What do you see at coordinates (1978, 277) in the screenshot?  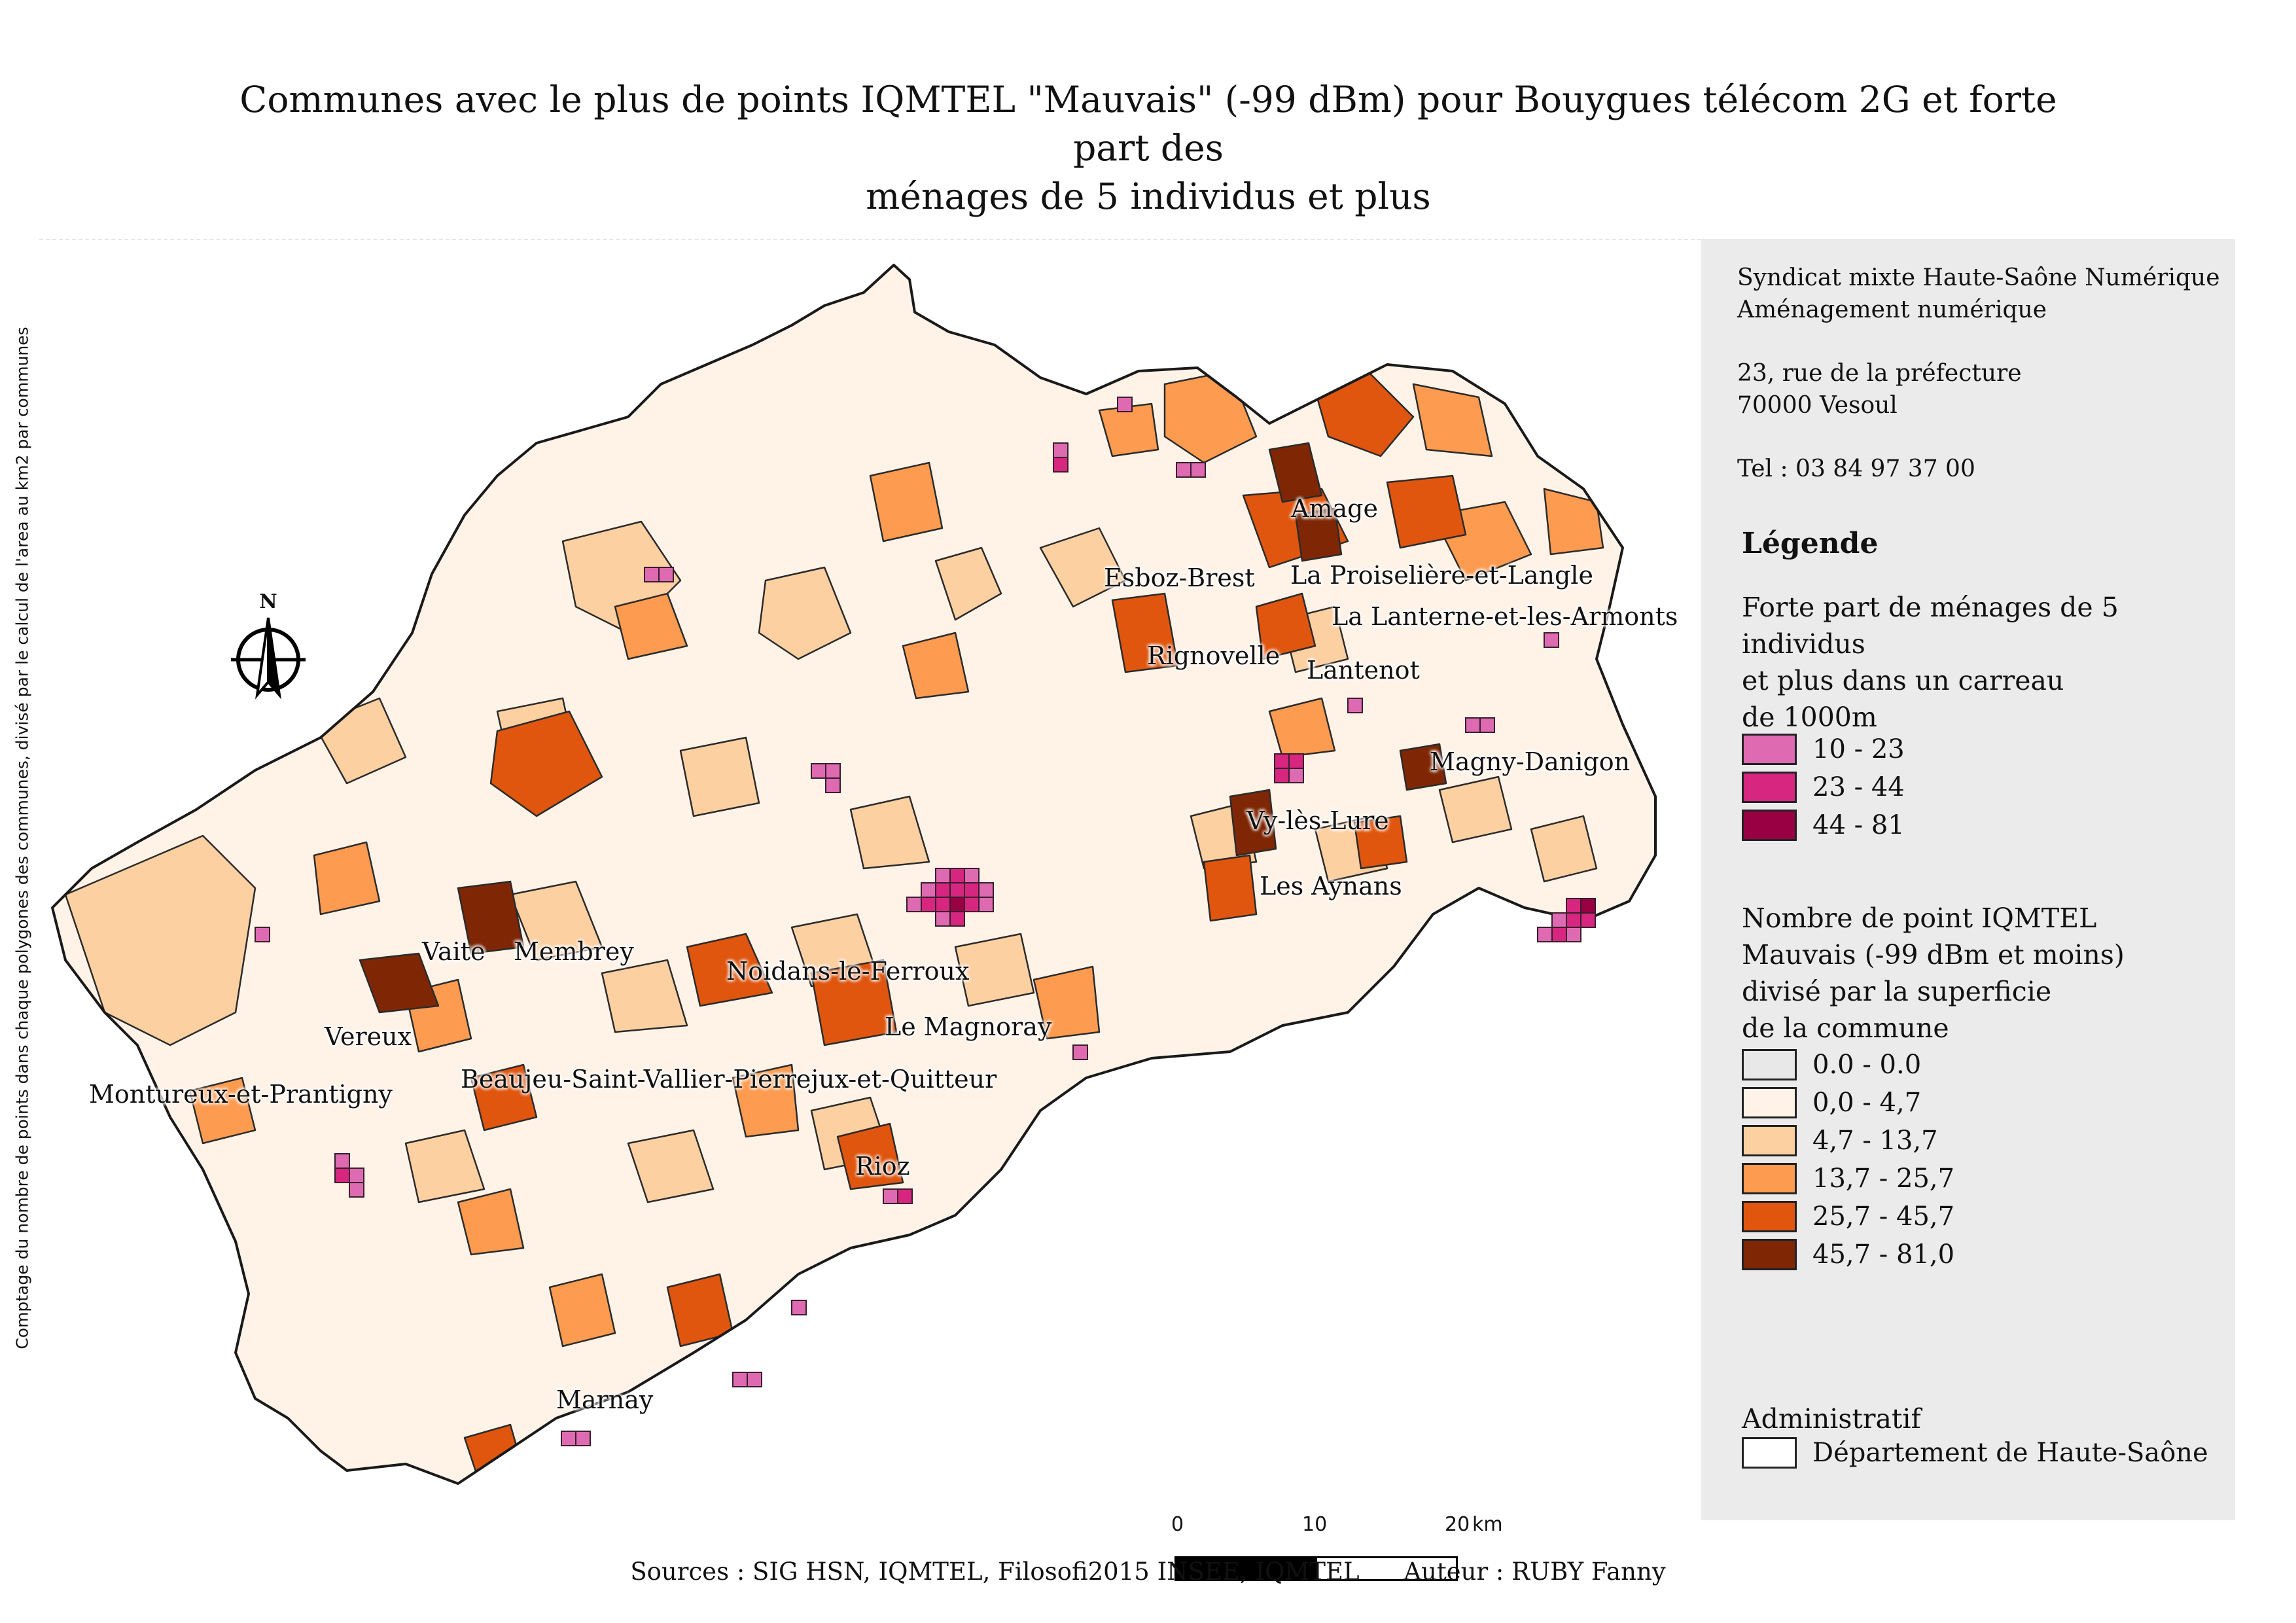 I see `org-name: Syndicat mixte Haute-Saône Numérique` at bounding box center [1978, 277].